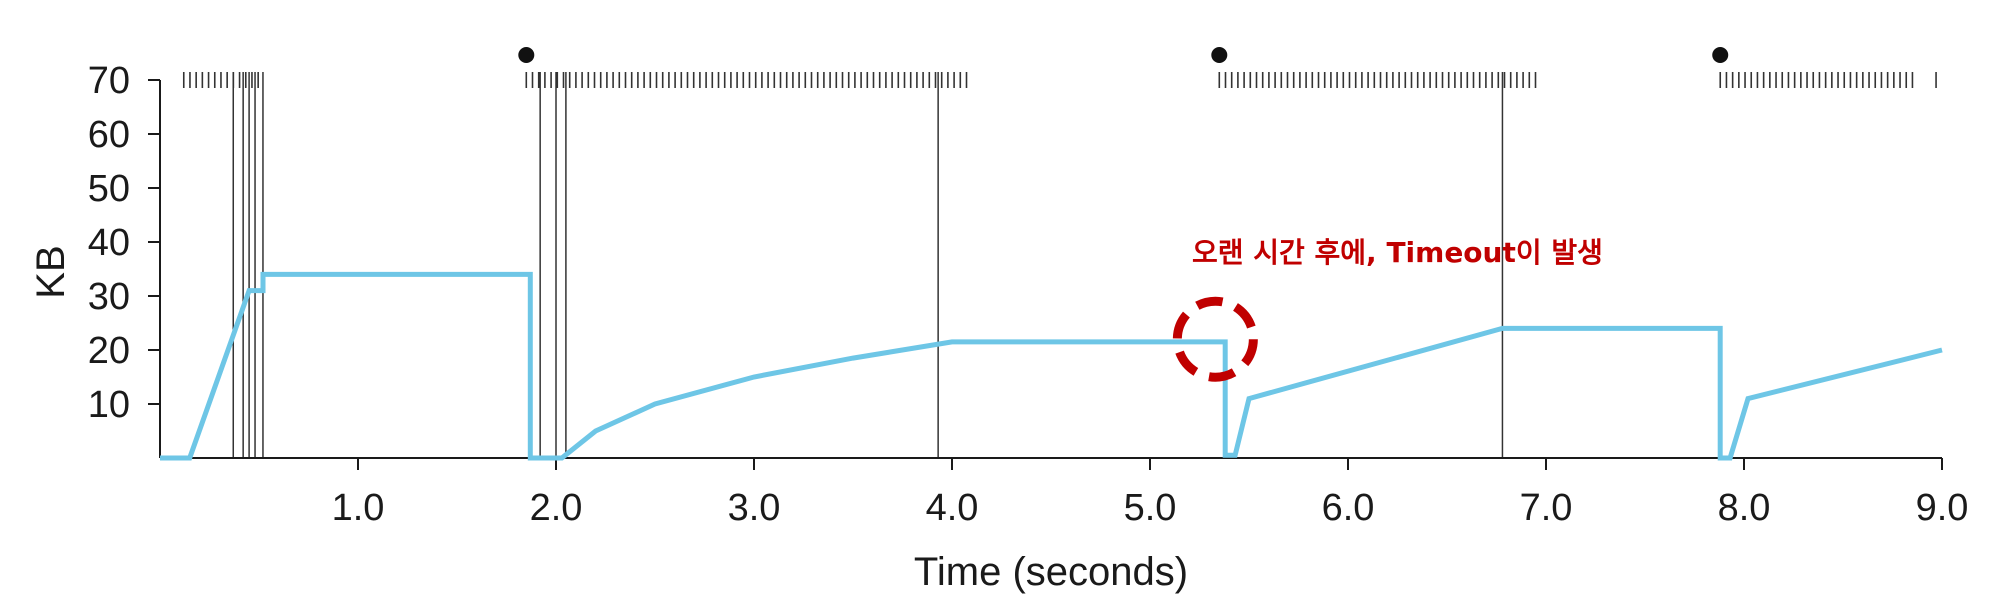 The width and height of the screenshot is (2000, 603). I want to click on x-tick-label: 3.0, so click(754, 508).